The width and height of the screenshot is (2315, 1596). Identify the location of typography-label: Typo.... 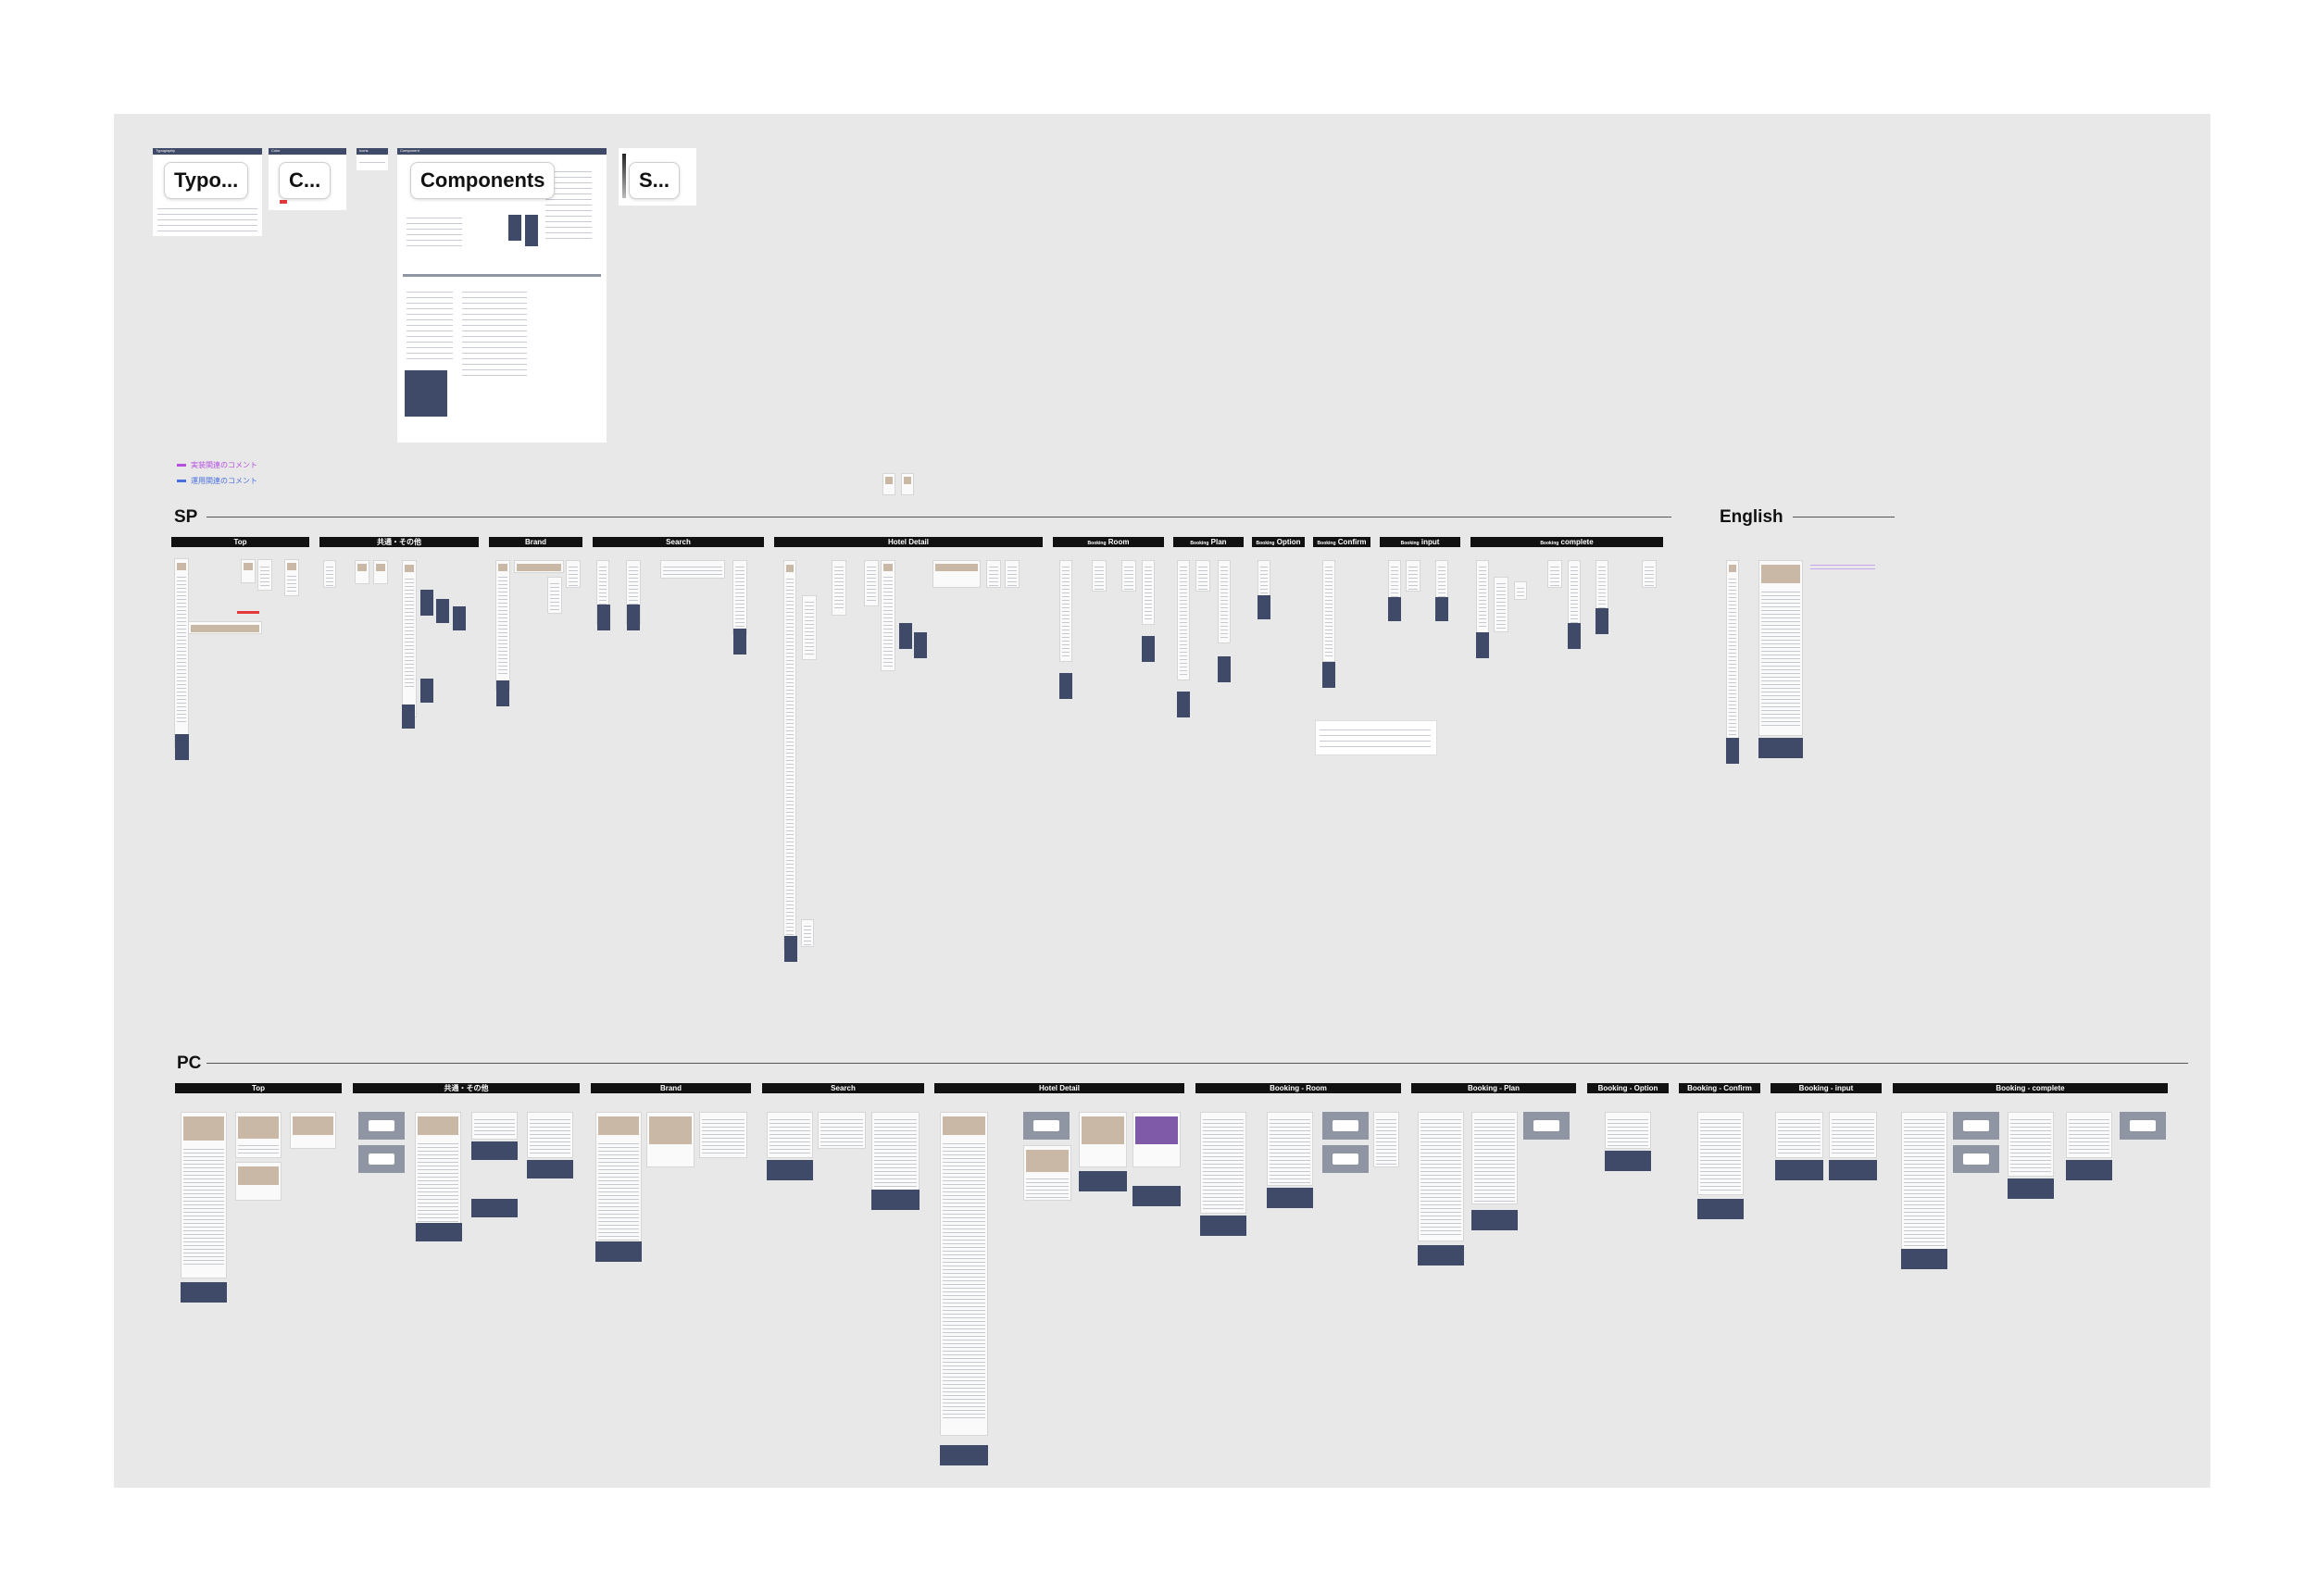
(206, 180).